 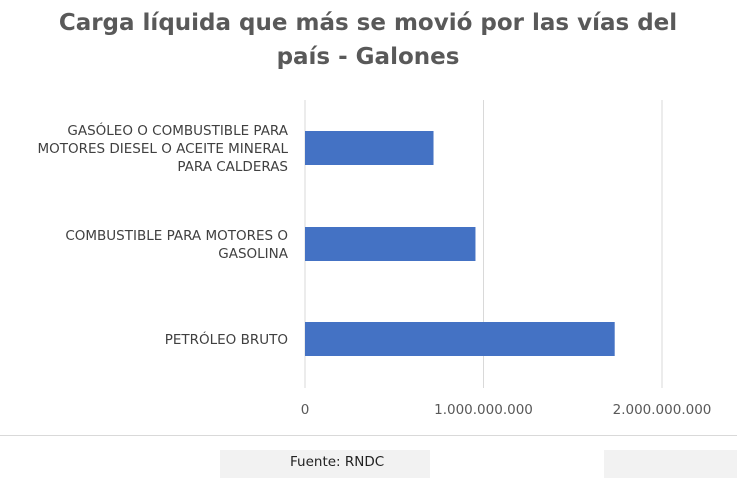 What do you see at coordinates (177, 130) in the screenshot?
I see `category-label: GASÓLEO O COMBUSTIBLE PARA` at bounding box center [177, 130].